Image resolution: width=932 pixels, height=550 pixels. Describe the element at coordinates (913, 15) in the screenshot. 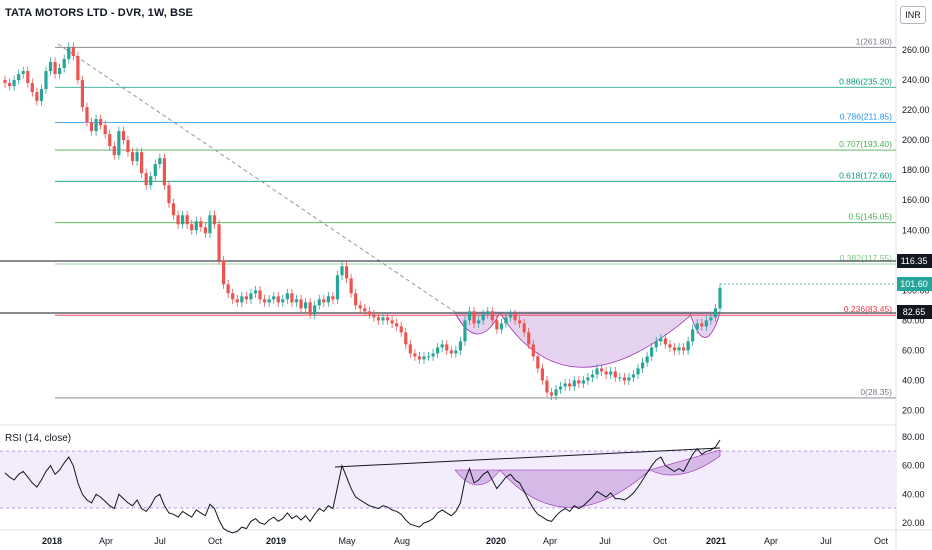

I see `currency-badge: INR` at that location.